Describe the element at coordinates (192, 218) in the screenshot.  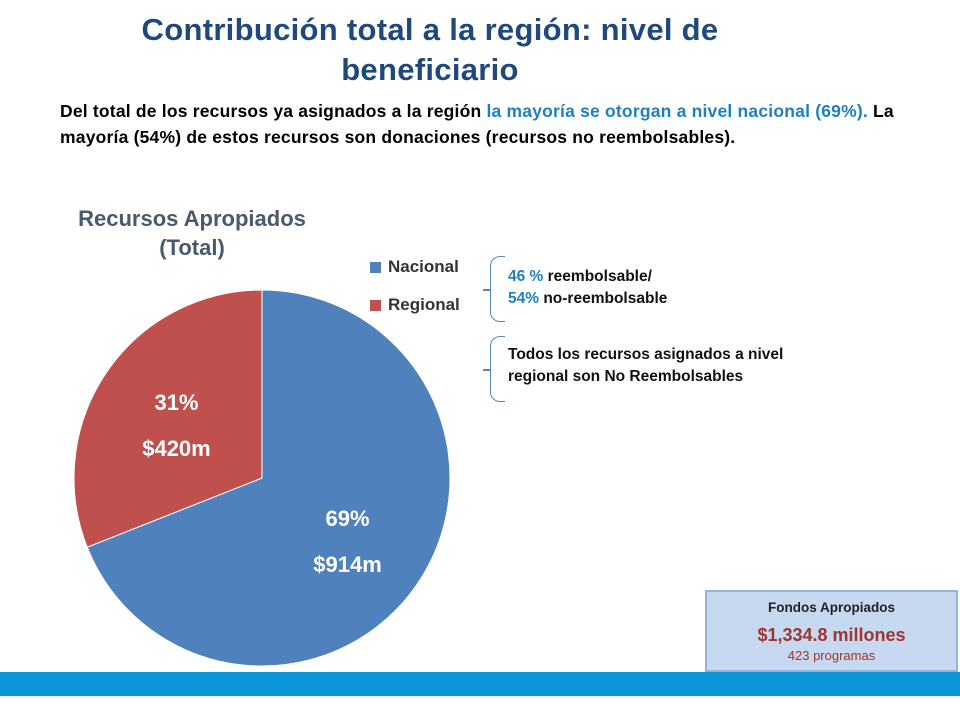
I see `chart-title-line1: Recursos Apropiados` at that location.